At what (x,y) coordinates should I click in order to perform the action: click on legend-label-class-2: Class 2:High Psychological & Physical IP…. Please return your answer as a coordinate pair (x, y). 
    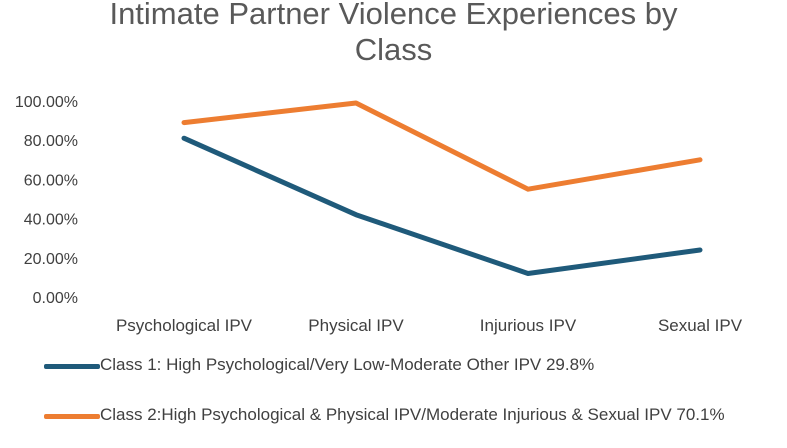
    Looking at the image, I should click on (412, 414).